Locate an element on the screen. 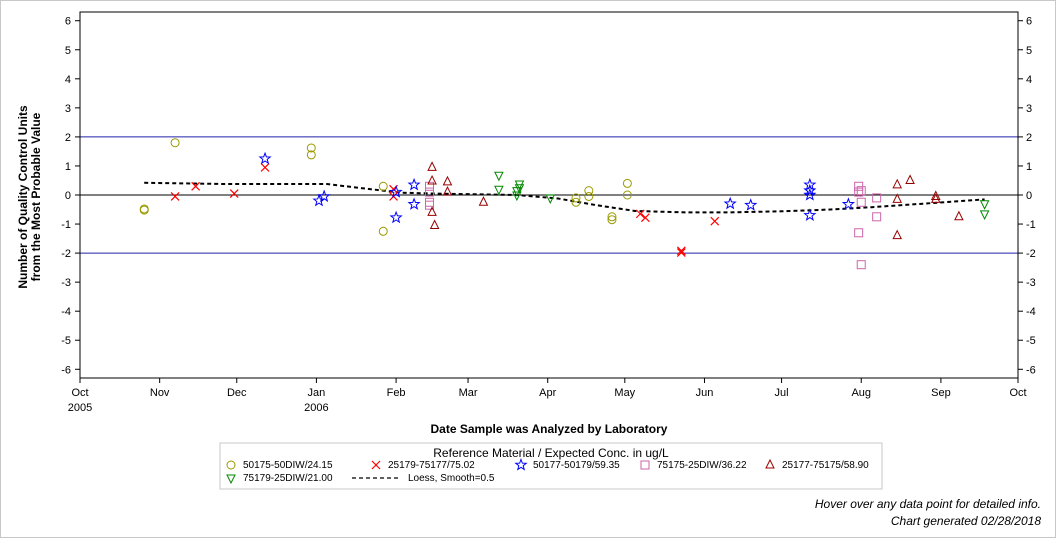 The image size is (1056, 538). data-point: 25177-75175/58.90: 2006-02-15, 0.95 is located at coordinates (432, 166).